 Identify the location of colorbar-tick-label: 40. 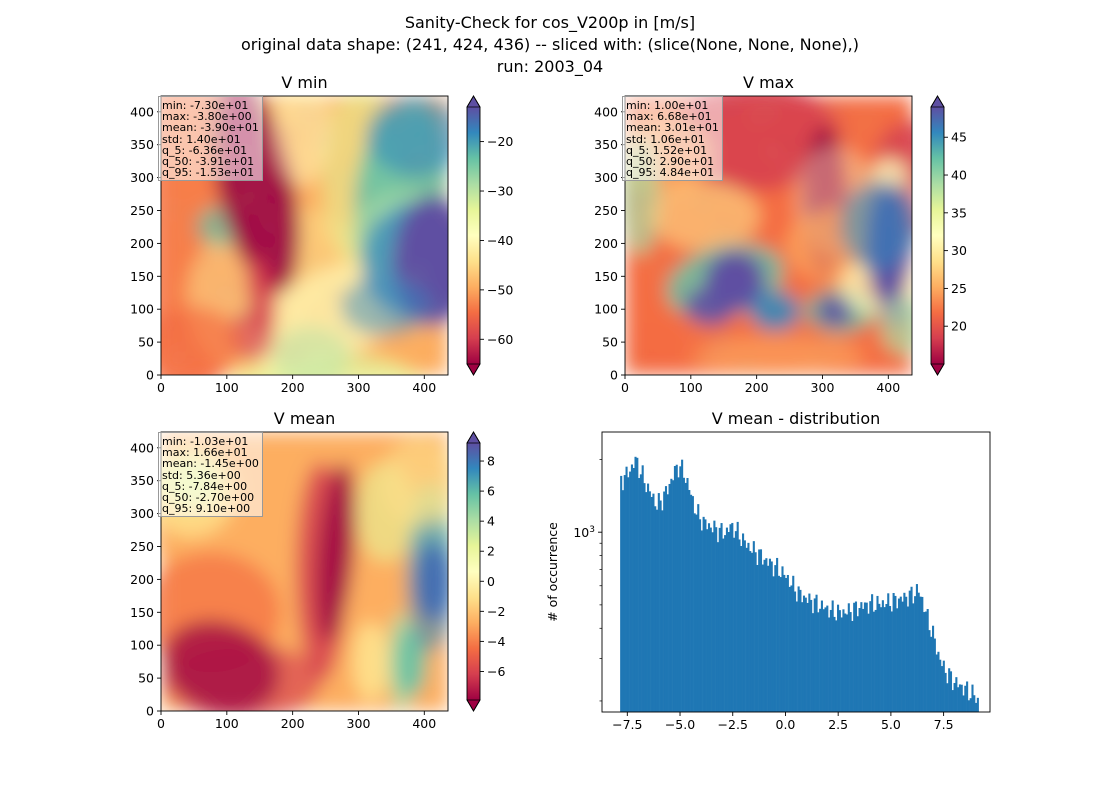
(959, 175).